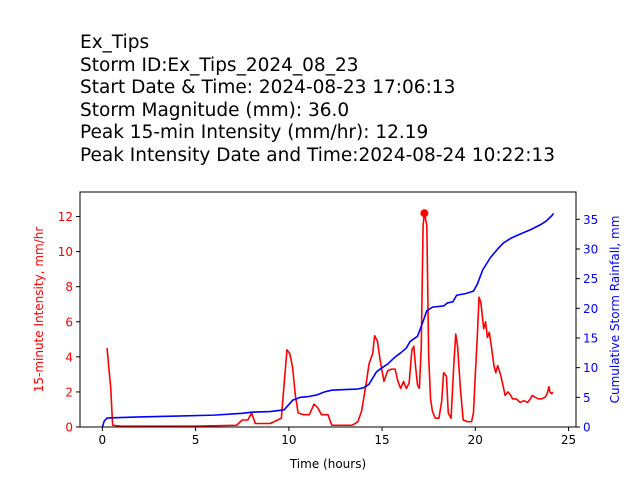  Describe the element at coordinates (69, 322) in the screenshot. I see `y-left-tick-label: 6` at that location.